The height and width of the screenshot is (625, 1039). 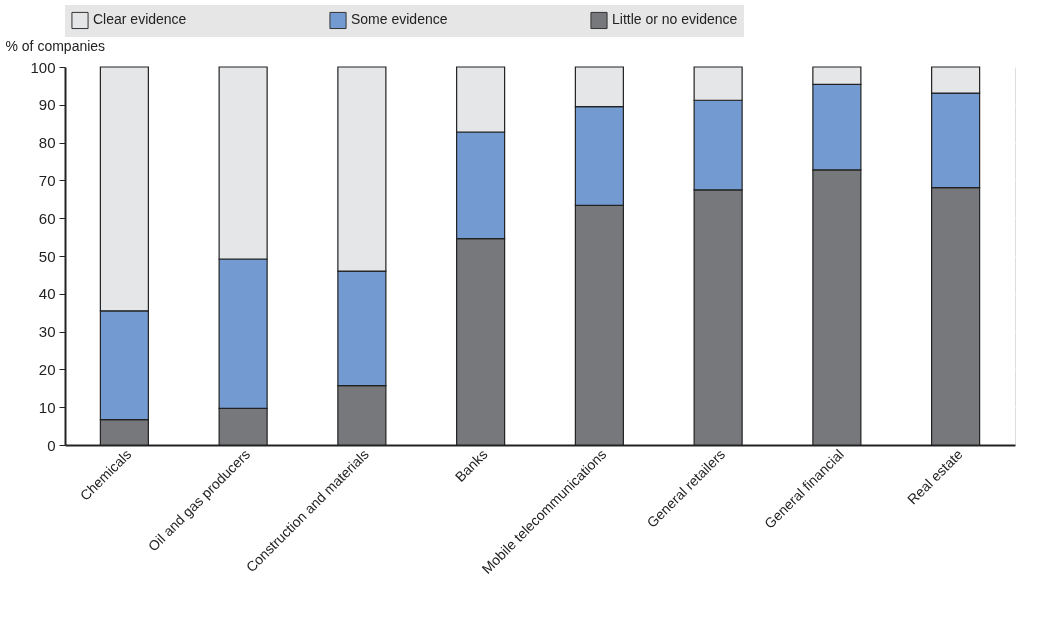 What do you see at coordinates (47, 332) in the screenshot?
I see `y-tick-label: 30` at bounding box center [47, 332].